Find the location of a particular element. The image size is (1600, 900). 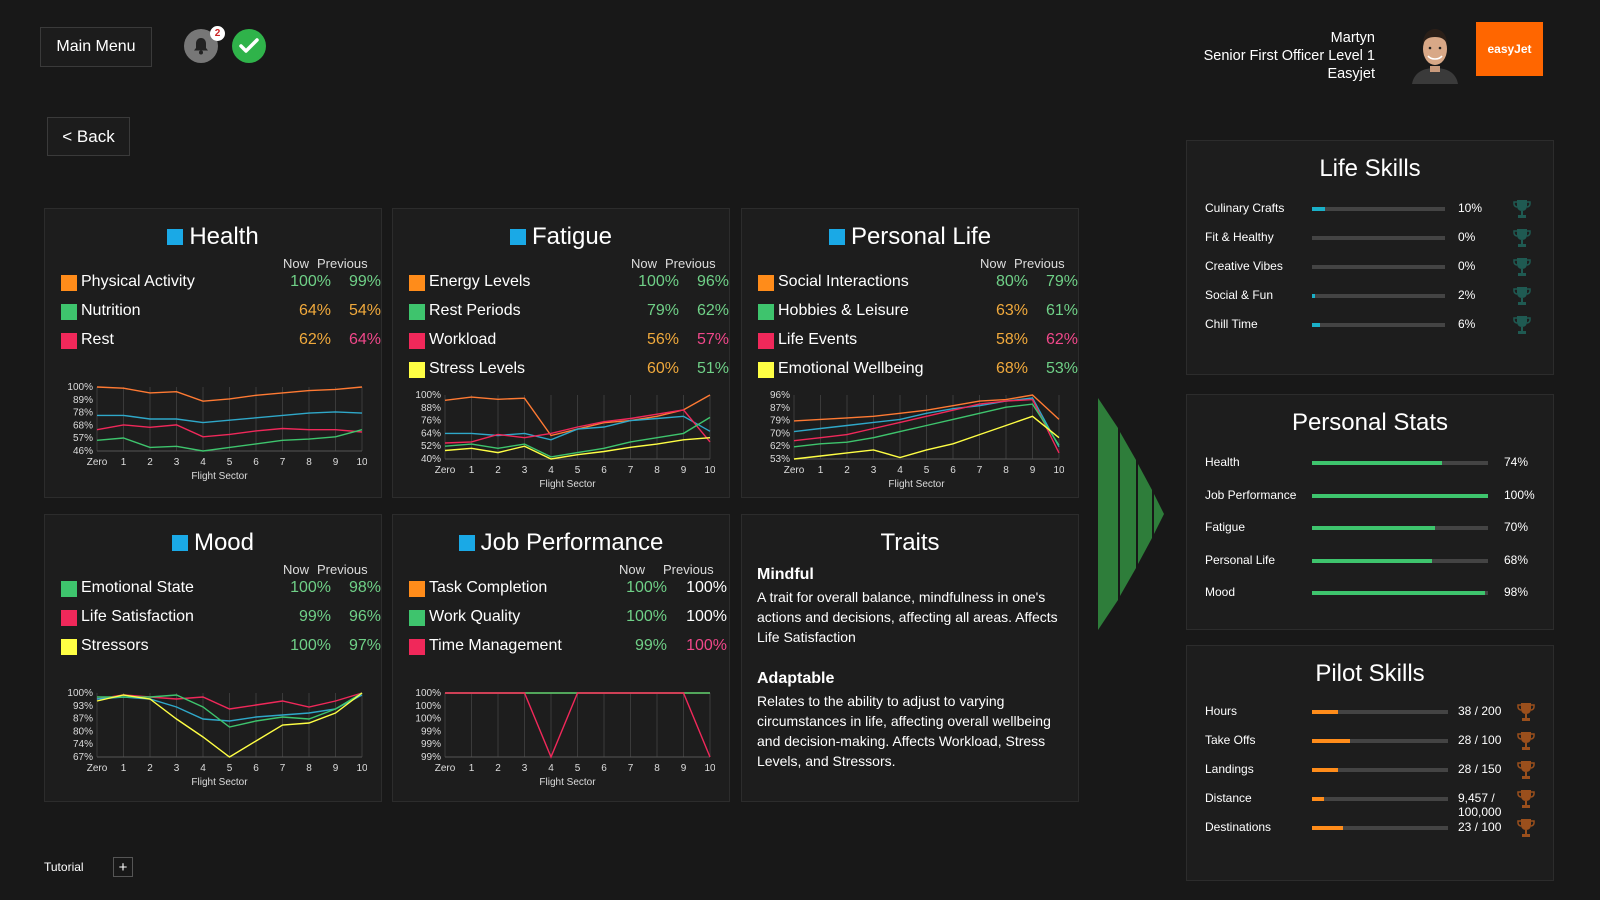

stat-row: Emotional State 100% 98% is located at coordinates (221, 589).